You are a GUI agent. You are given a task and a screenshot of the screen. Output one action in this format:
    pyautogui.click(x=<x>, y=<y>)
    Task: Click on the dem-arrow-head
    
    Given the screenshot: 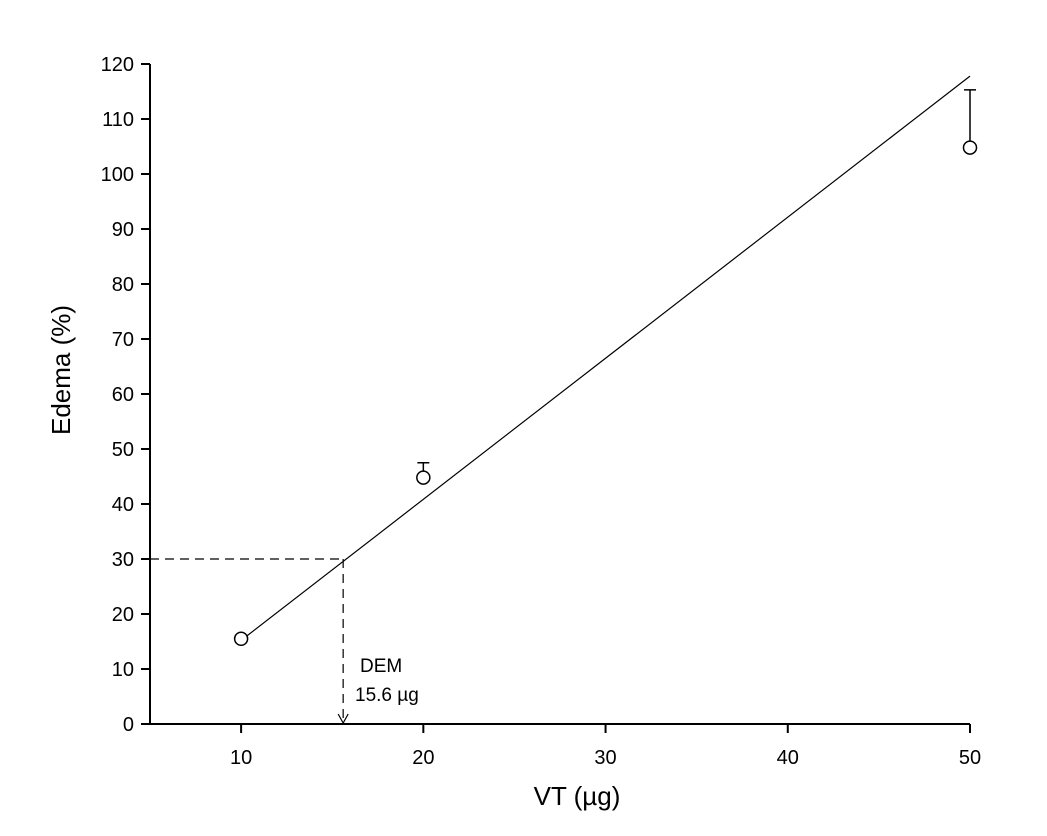 What is the action you would take?
    pyautogui.click(x=343, y=719)
    